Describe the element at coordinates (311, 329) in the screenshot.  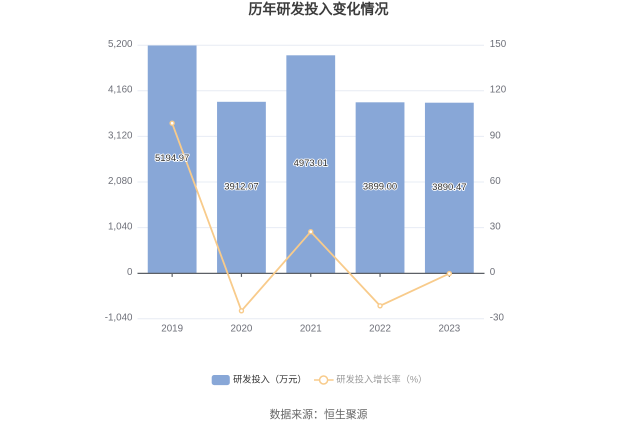
I see `svg-text: 2021` at that location.